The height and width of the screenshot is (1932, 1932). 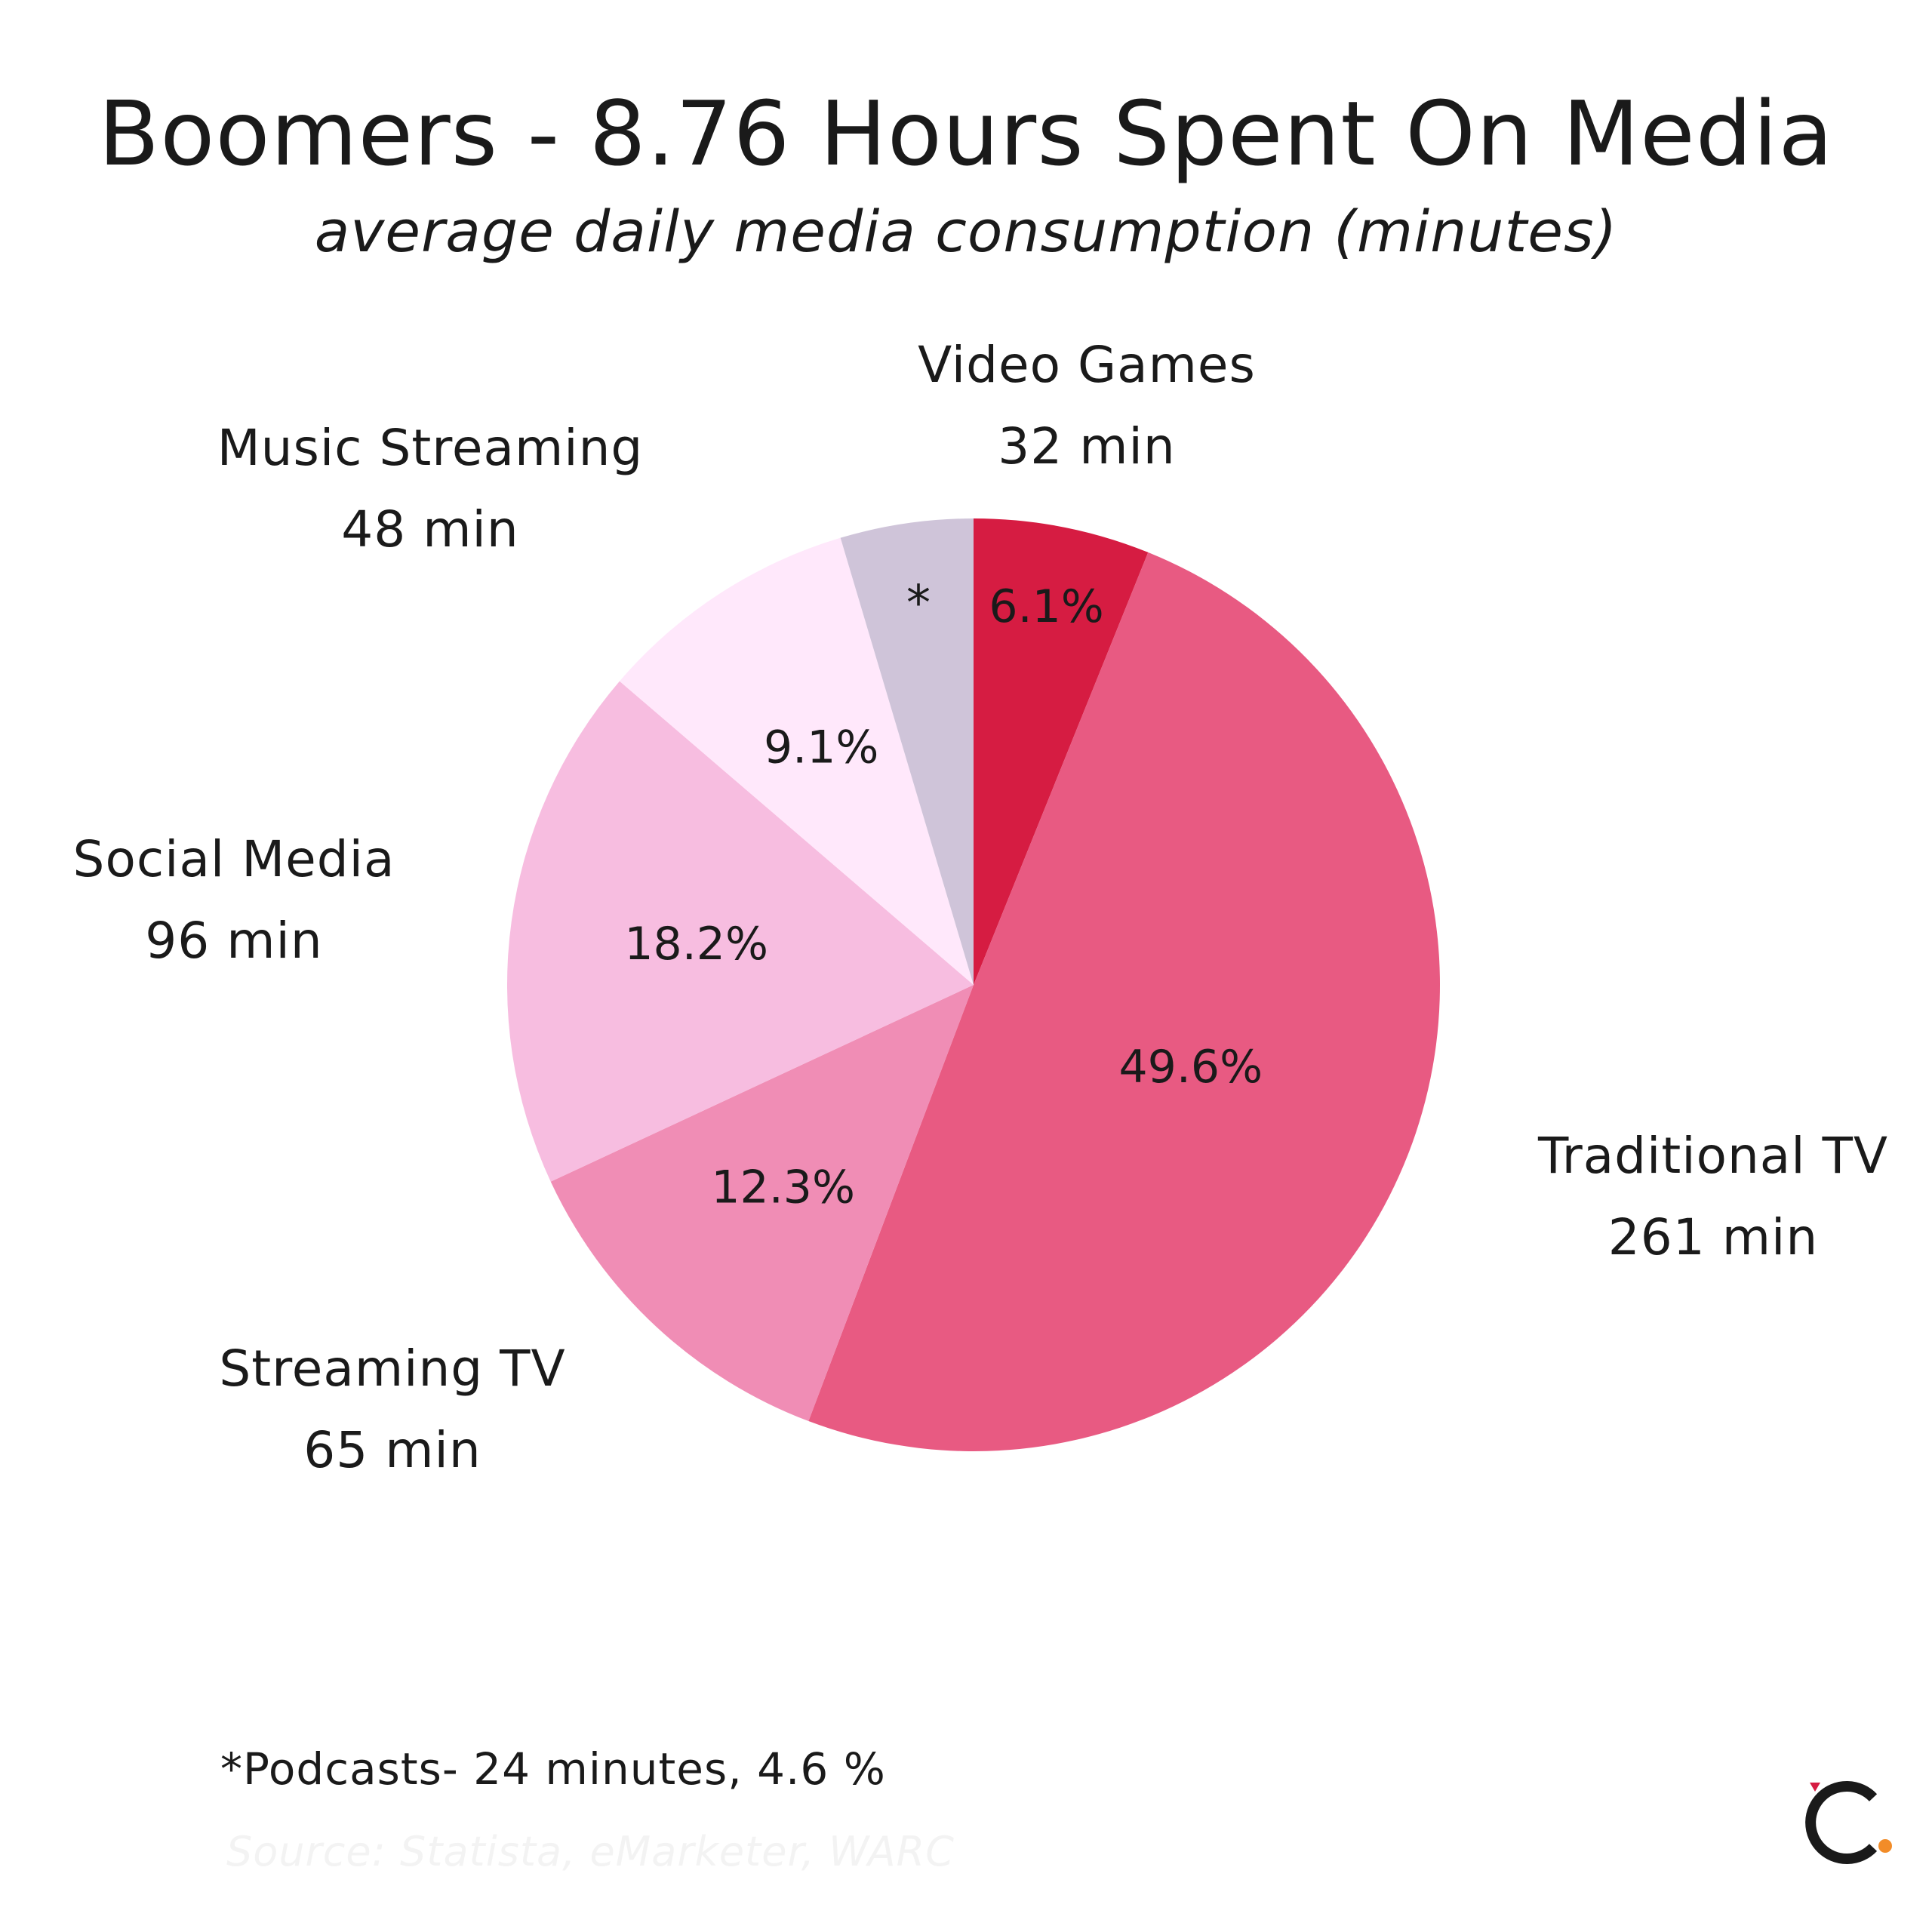 I want to click on pie-slice-social-media, so click(x=740, y=931).